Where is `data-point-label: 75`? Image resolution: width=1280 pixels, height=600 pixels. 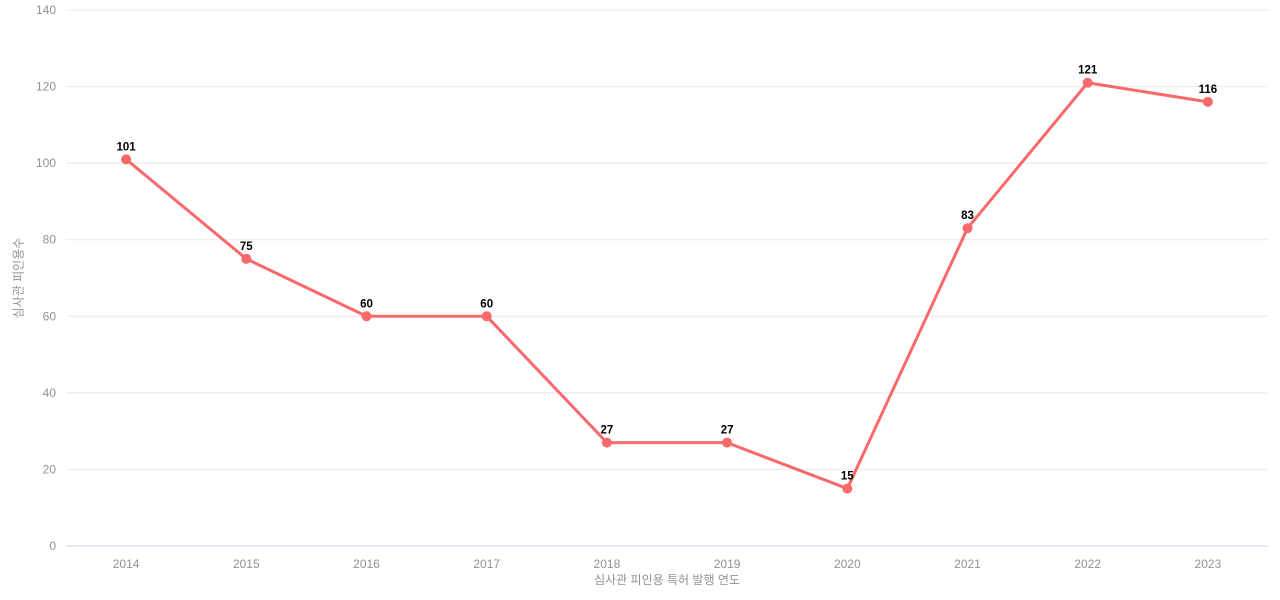 data-point-label: 75 is located at coordinates (246, 247).